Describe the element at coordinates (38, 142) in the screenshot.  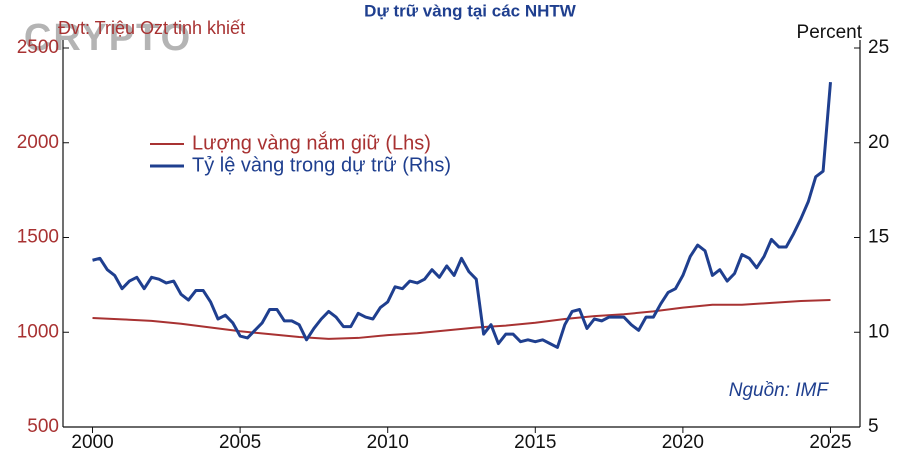
I see `y-tick-label: 2000` at that location.